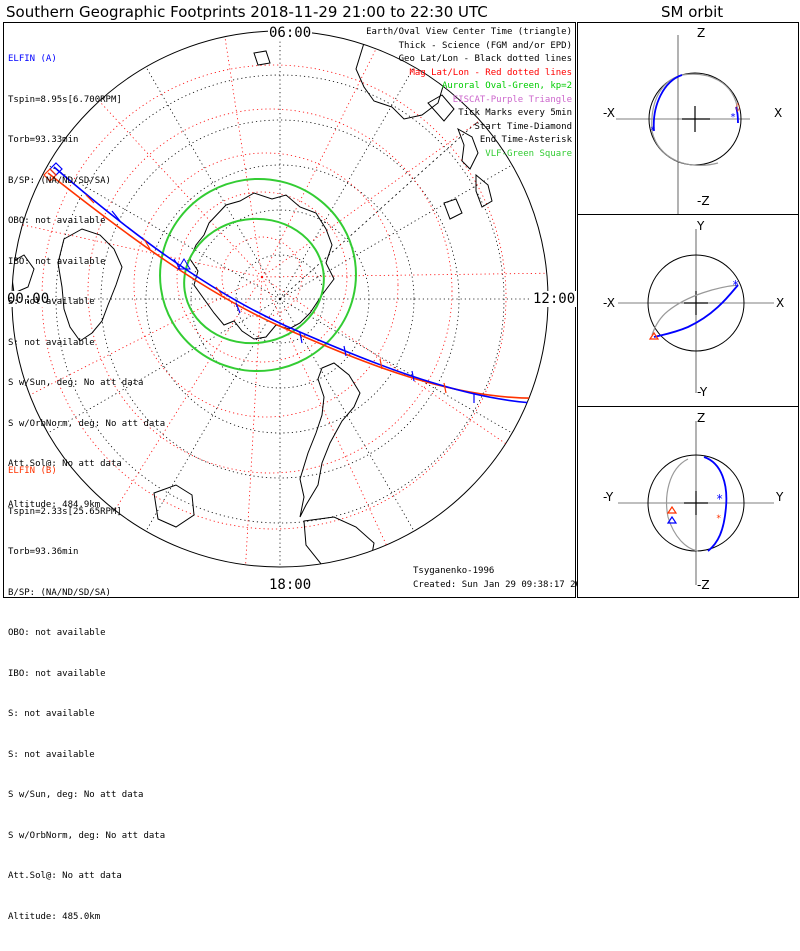  What do you see at coordinates (702, 392) in the screenshot?
I see `orbit-xy-bottom-label: -Y` at bounding box center [702, 392].